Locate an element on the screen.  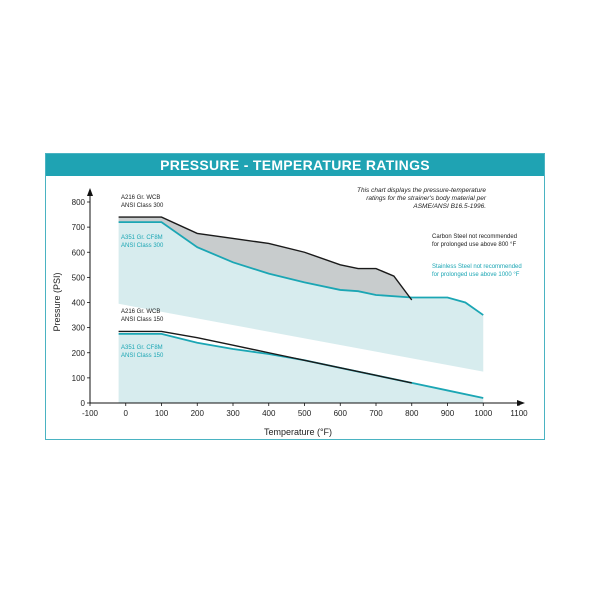
x-tick-label: 0 is located at coordinates (126, 413).